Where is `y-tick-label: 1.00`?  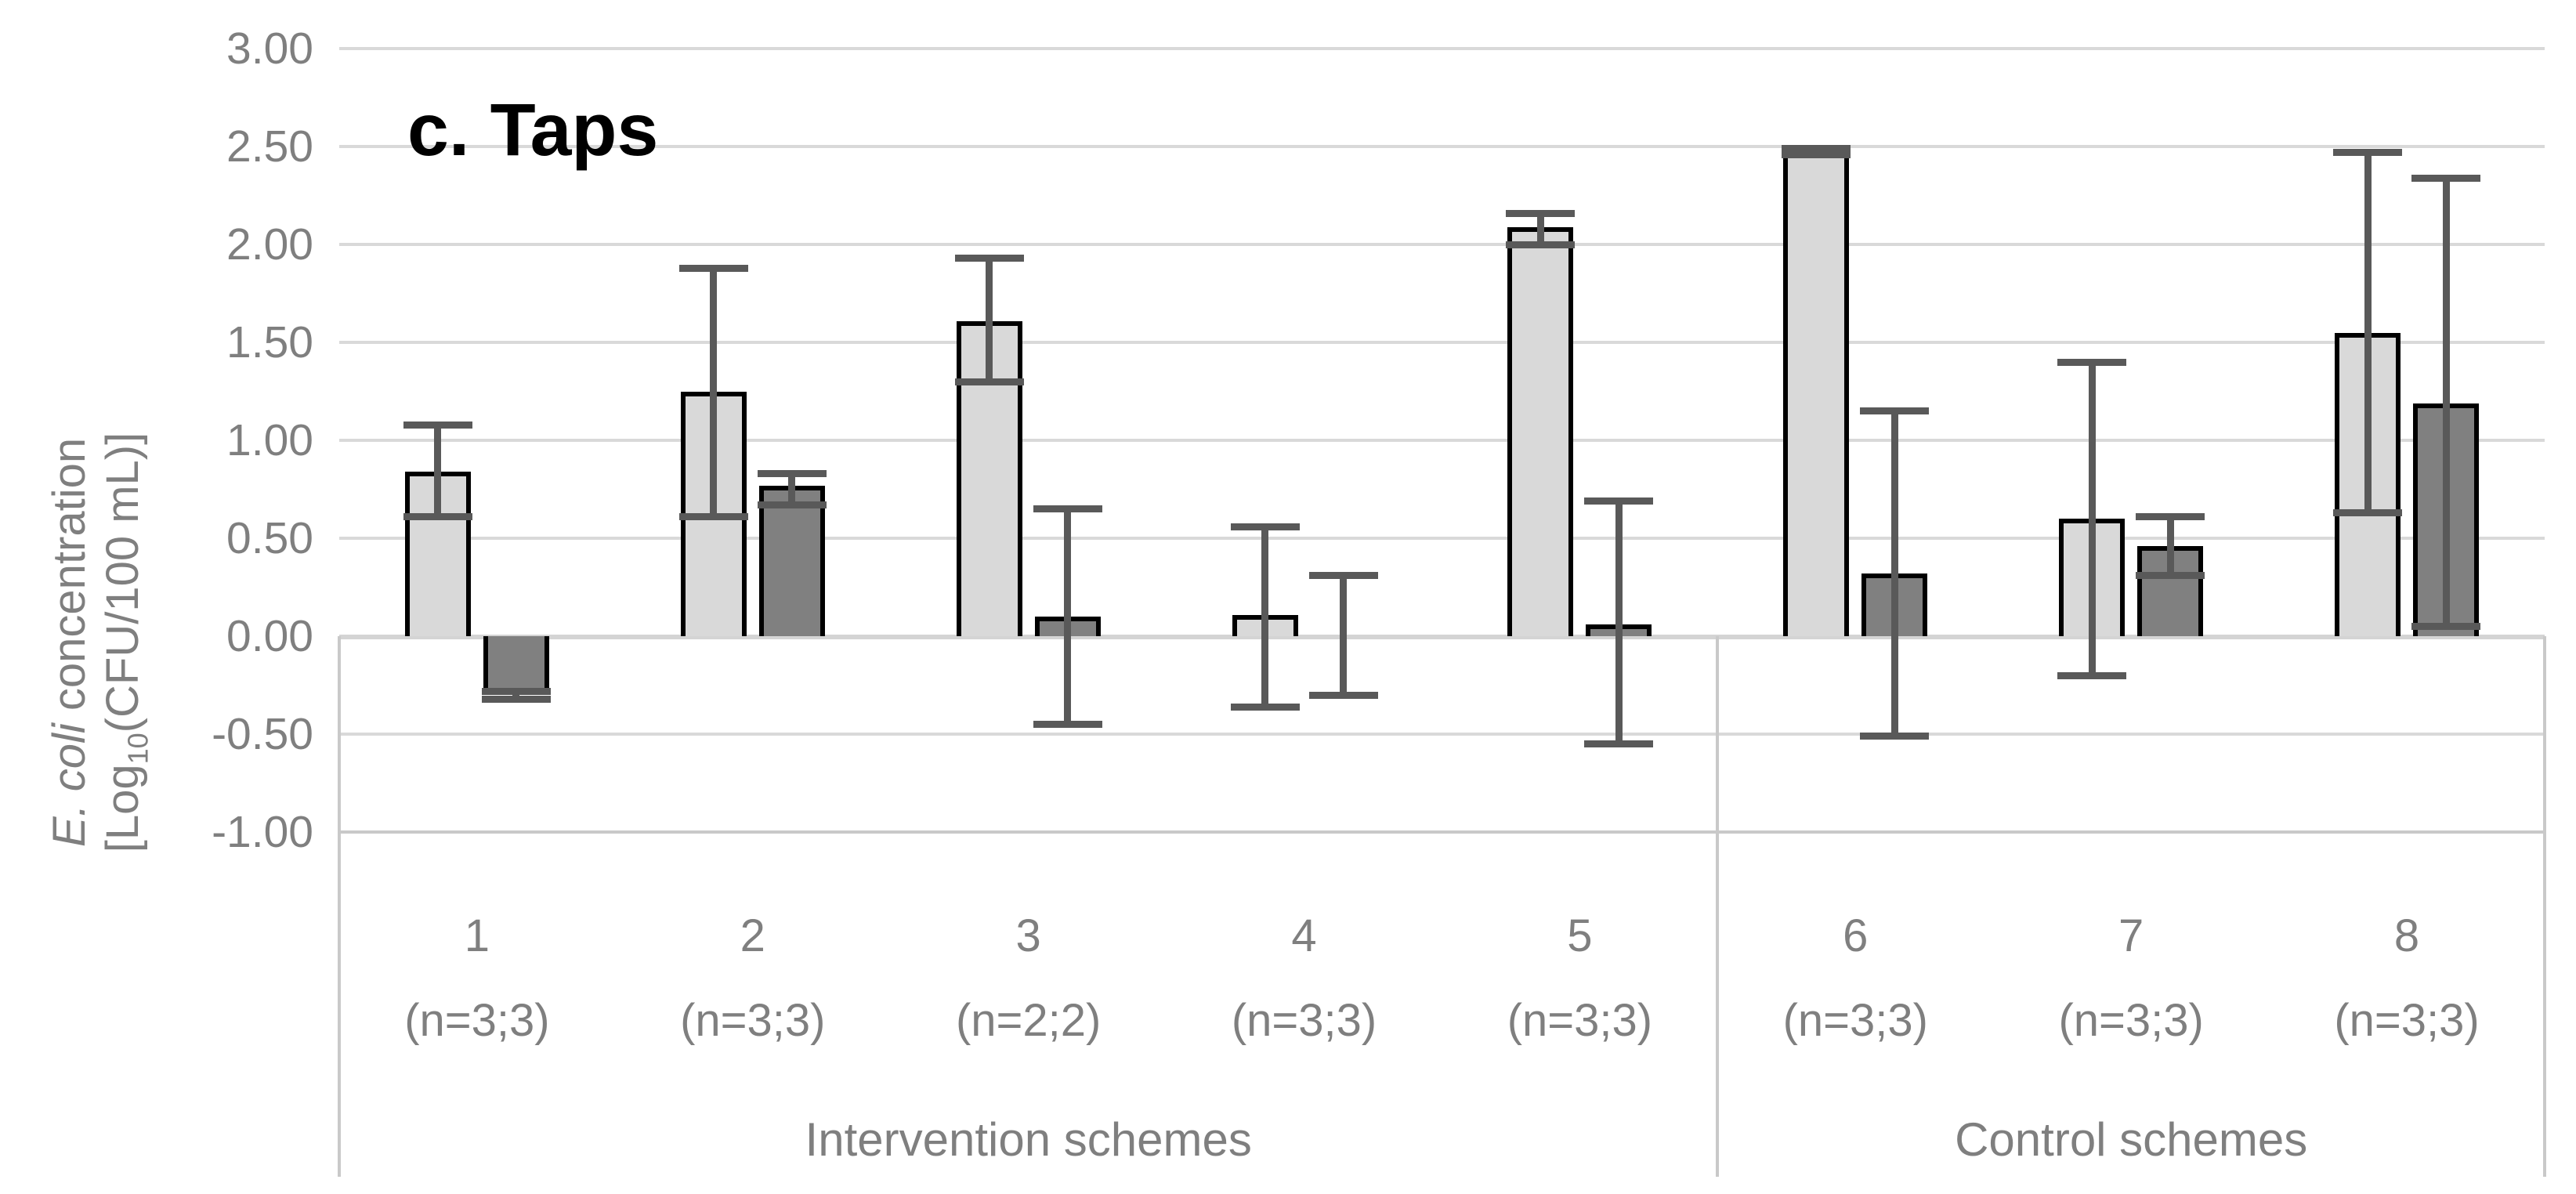
y-tick-label: 1.00 is located at coordinates (269, 440).